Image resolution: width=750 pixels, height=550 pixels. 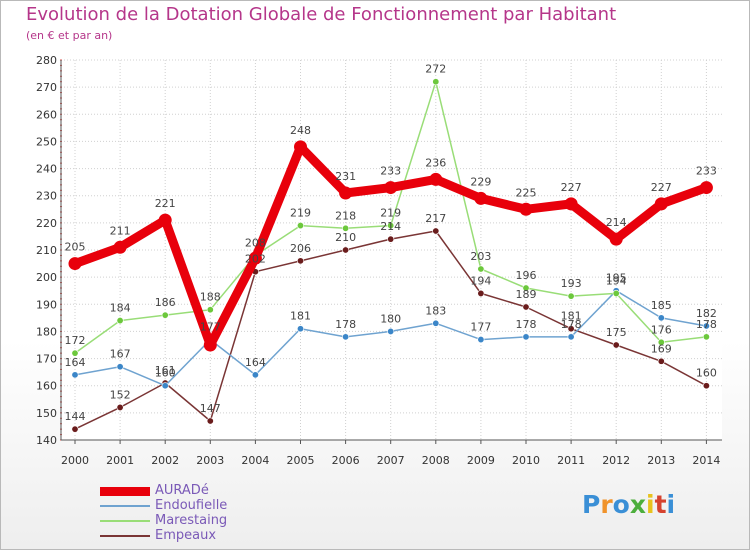 What do you see at coordinates (480, 327) in the screenshot?
I see `data-label: 177` at bounding box center [480, 327].